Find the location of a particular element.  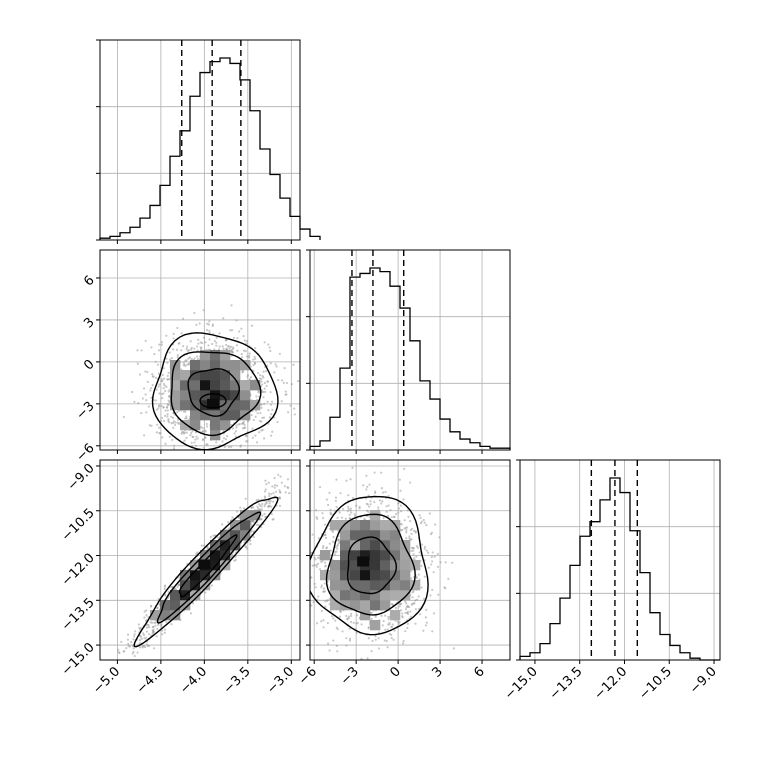

scatter-panel-1-content is located at coordinates (211, 564).